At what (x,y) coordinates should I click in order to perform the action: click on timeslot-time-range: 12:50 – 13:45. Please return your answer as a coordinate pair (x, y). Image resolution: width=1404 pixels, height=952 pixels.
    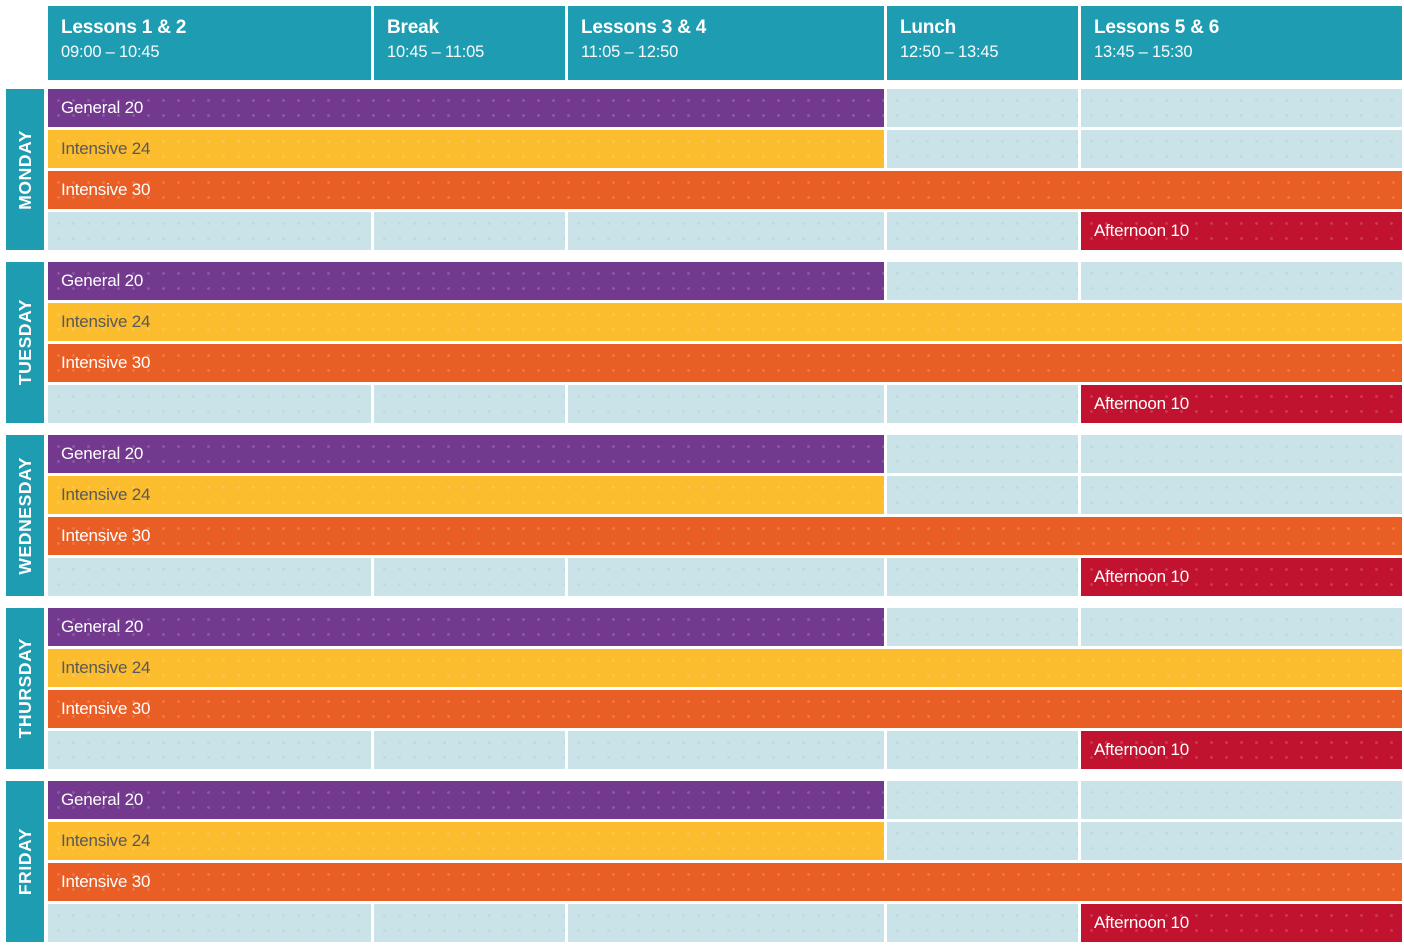
    Looking at the image, I should click on (949, 51).